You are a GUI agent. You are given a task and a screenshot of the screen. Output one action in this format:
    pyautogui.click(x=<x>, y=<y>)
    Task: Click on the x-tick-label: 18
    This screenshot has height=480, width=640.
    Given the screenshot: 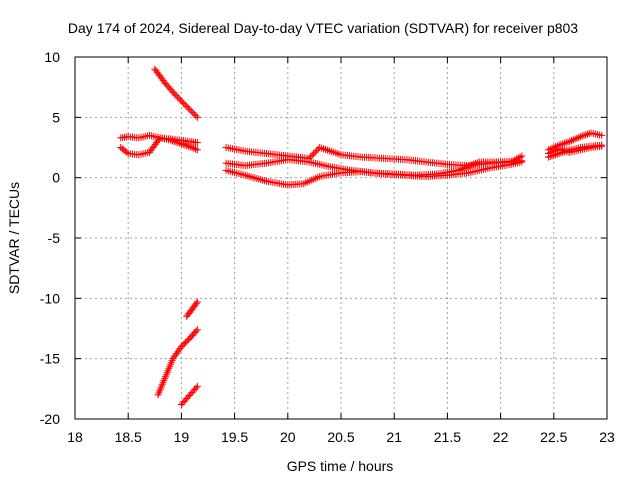 What is the action you would take?
    pyautogui.click(x=75, y=437)
    